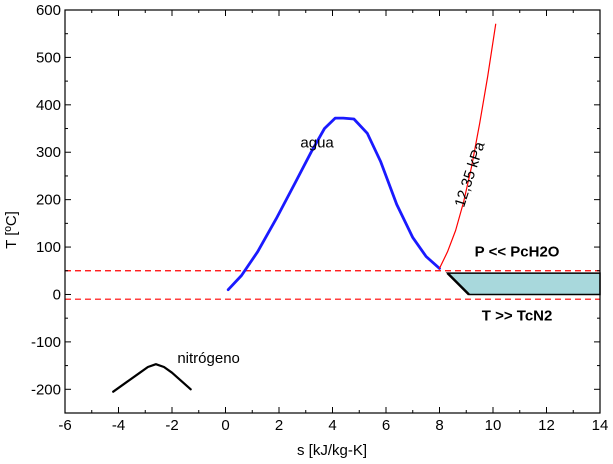  What do you see at coordinates (517, 252) in the screenshot?
I see `label-pressure-note: P << PcH2O` at bounding box center [517, 252].